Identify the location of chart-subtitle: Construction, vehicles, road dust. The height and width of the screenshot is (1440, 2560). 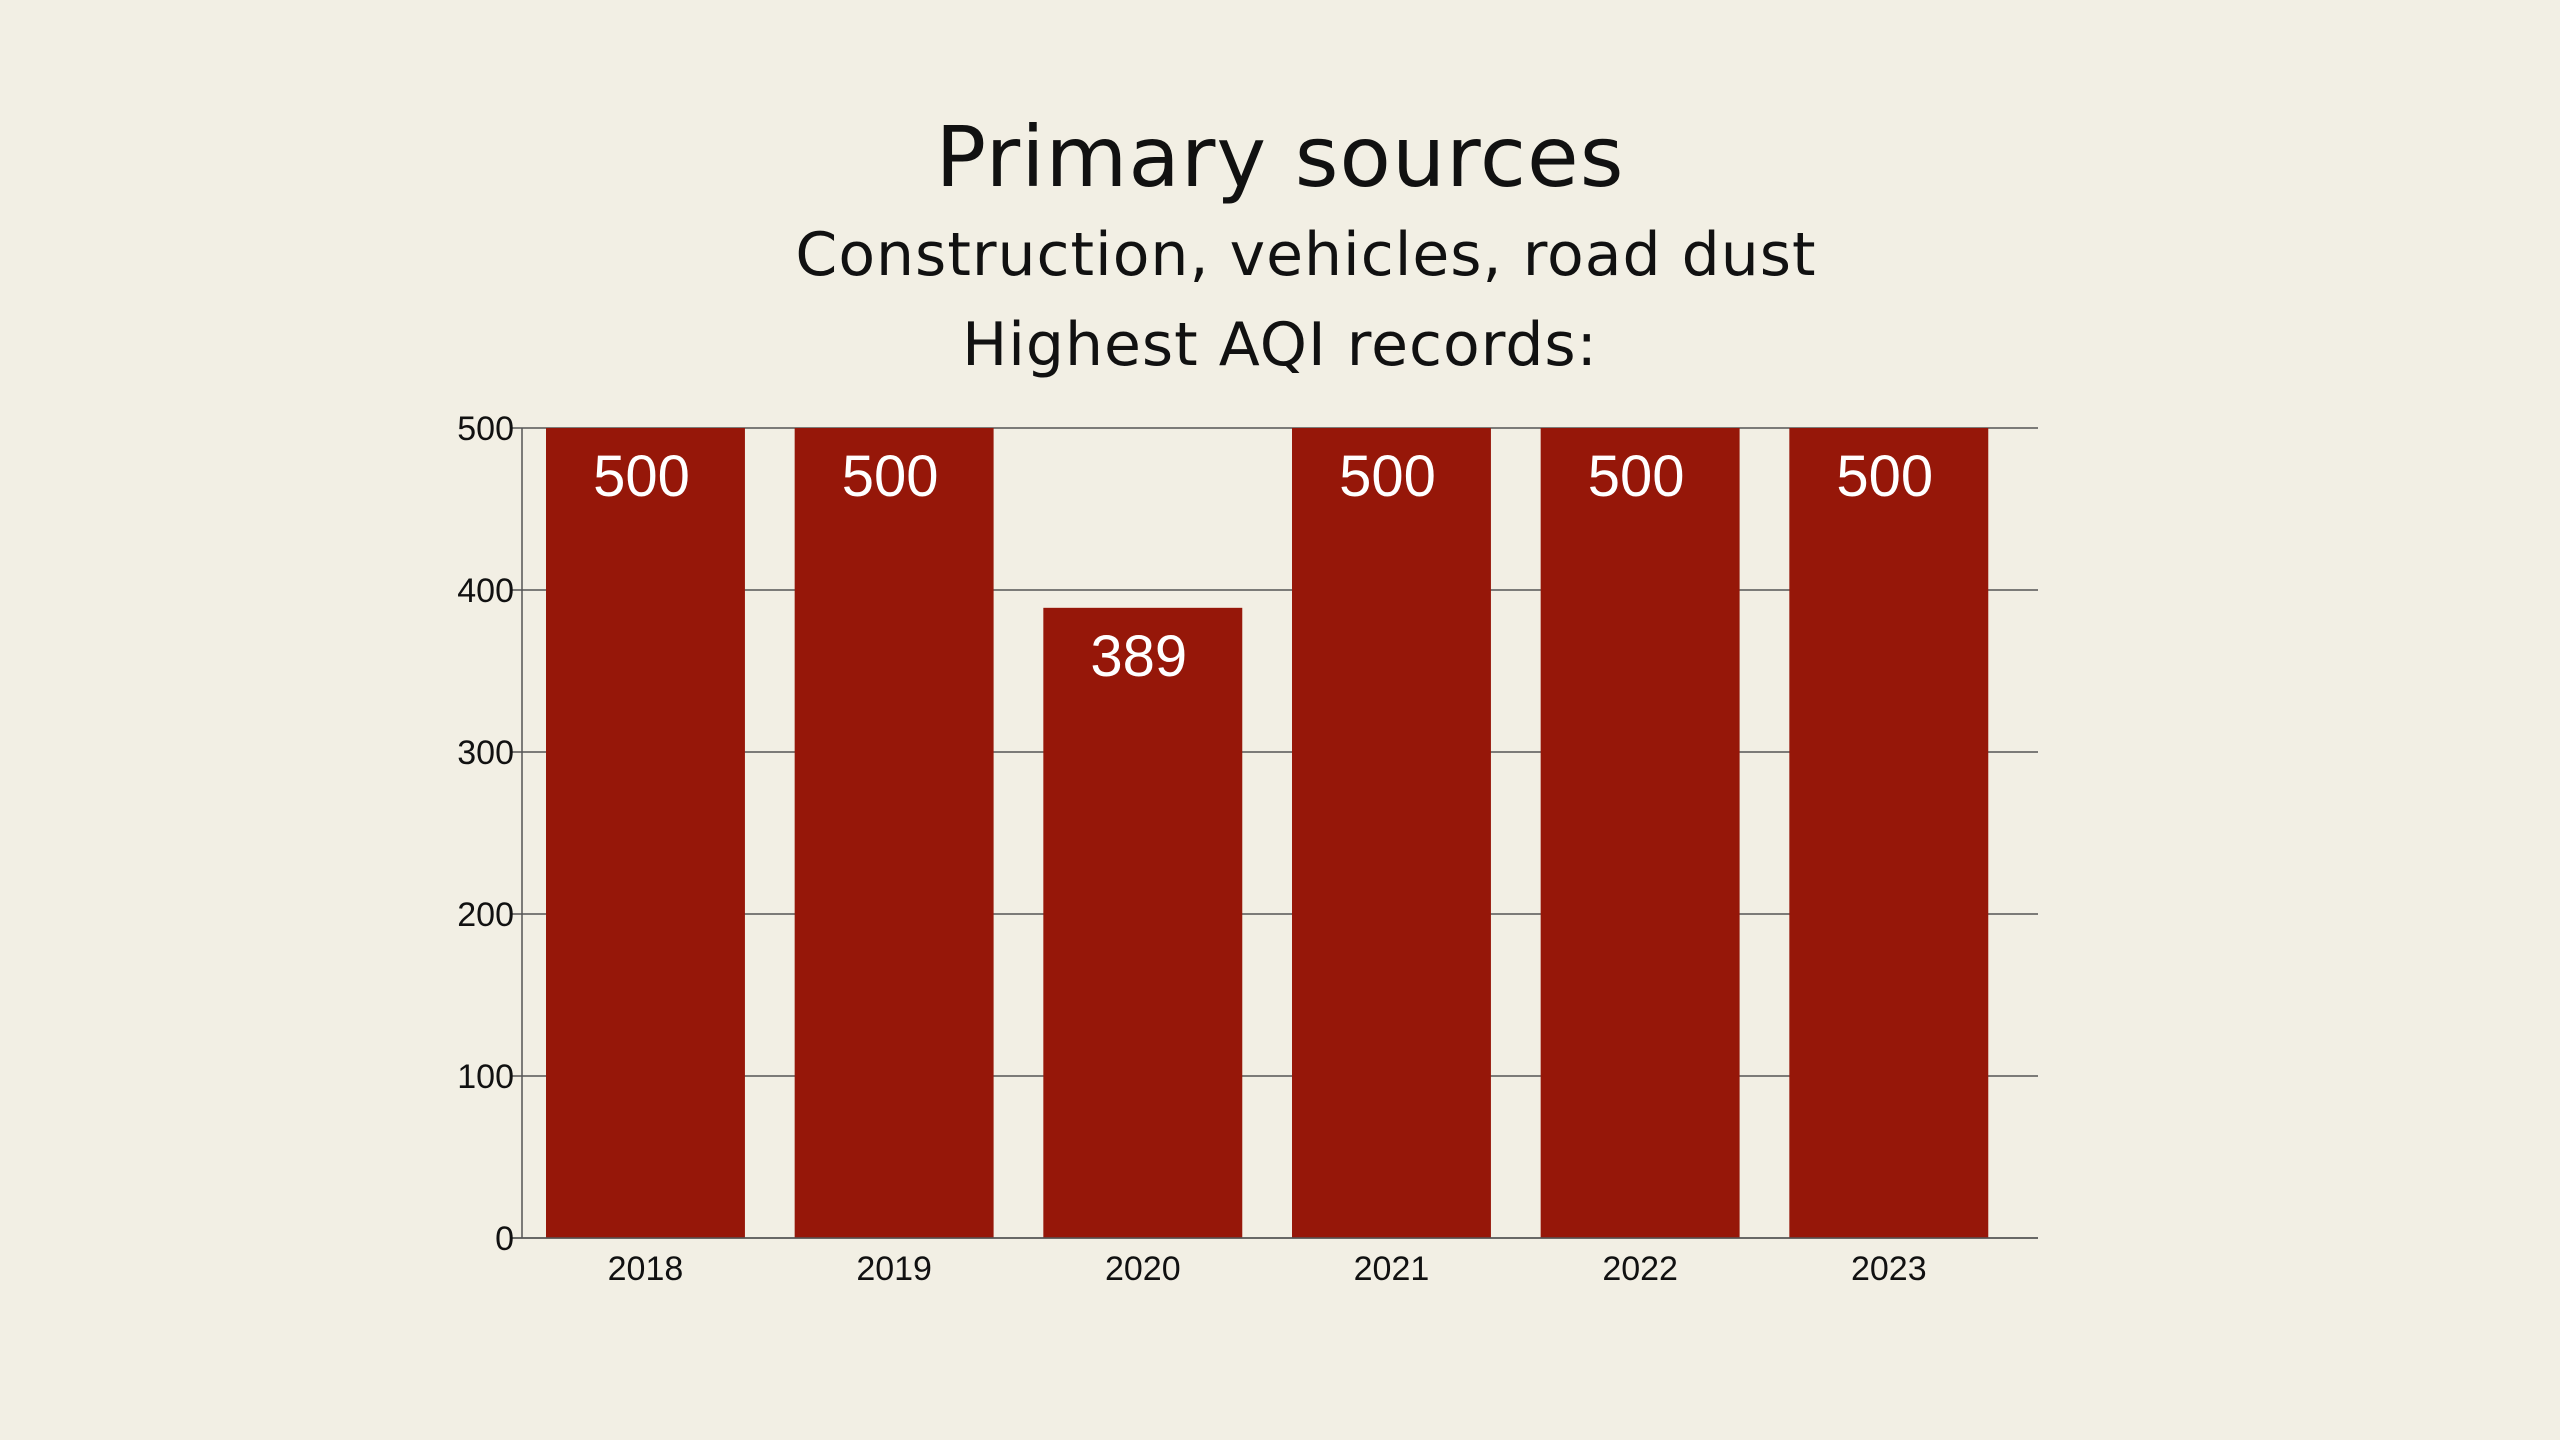
(1306, 255).